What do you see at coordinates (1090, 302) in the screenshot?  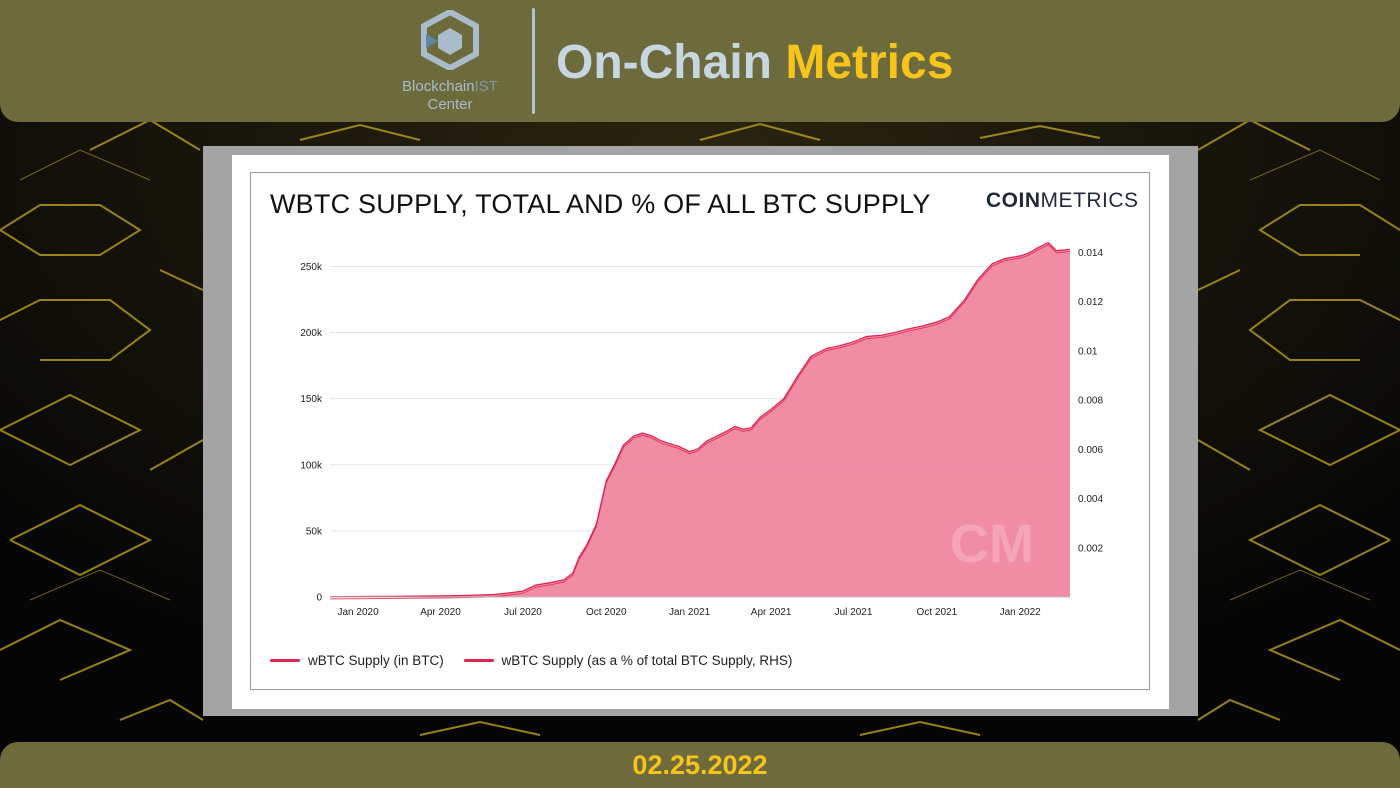 I see `right-tick-label-5: 0.012` at bounding box center [1090, 302].